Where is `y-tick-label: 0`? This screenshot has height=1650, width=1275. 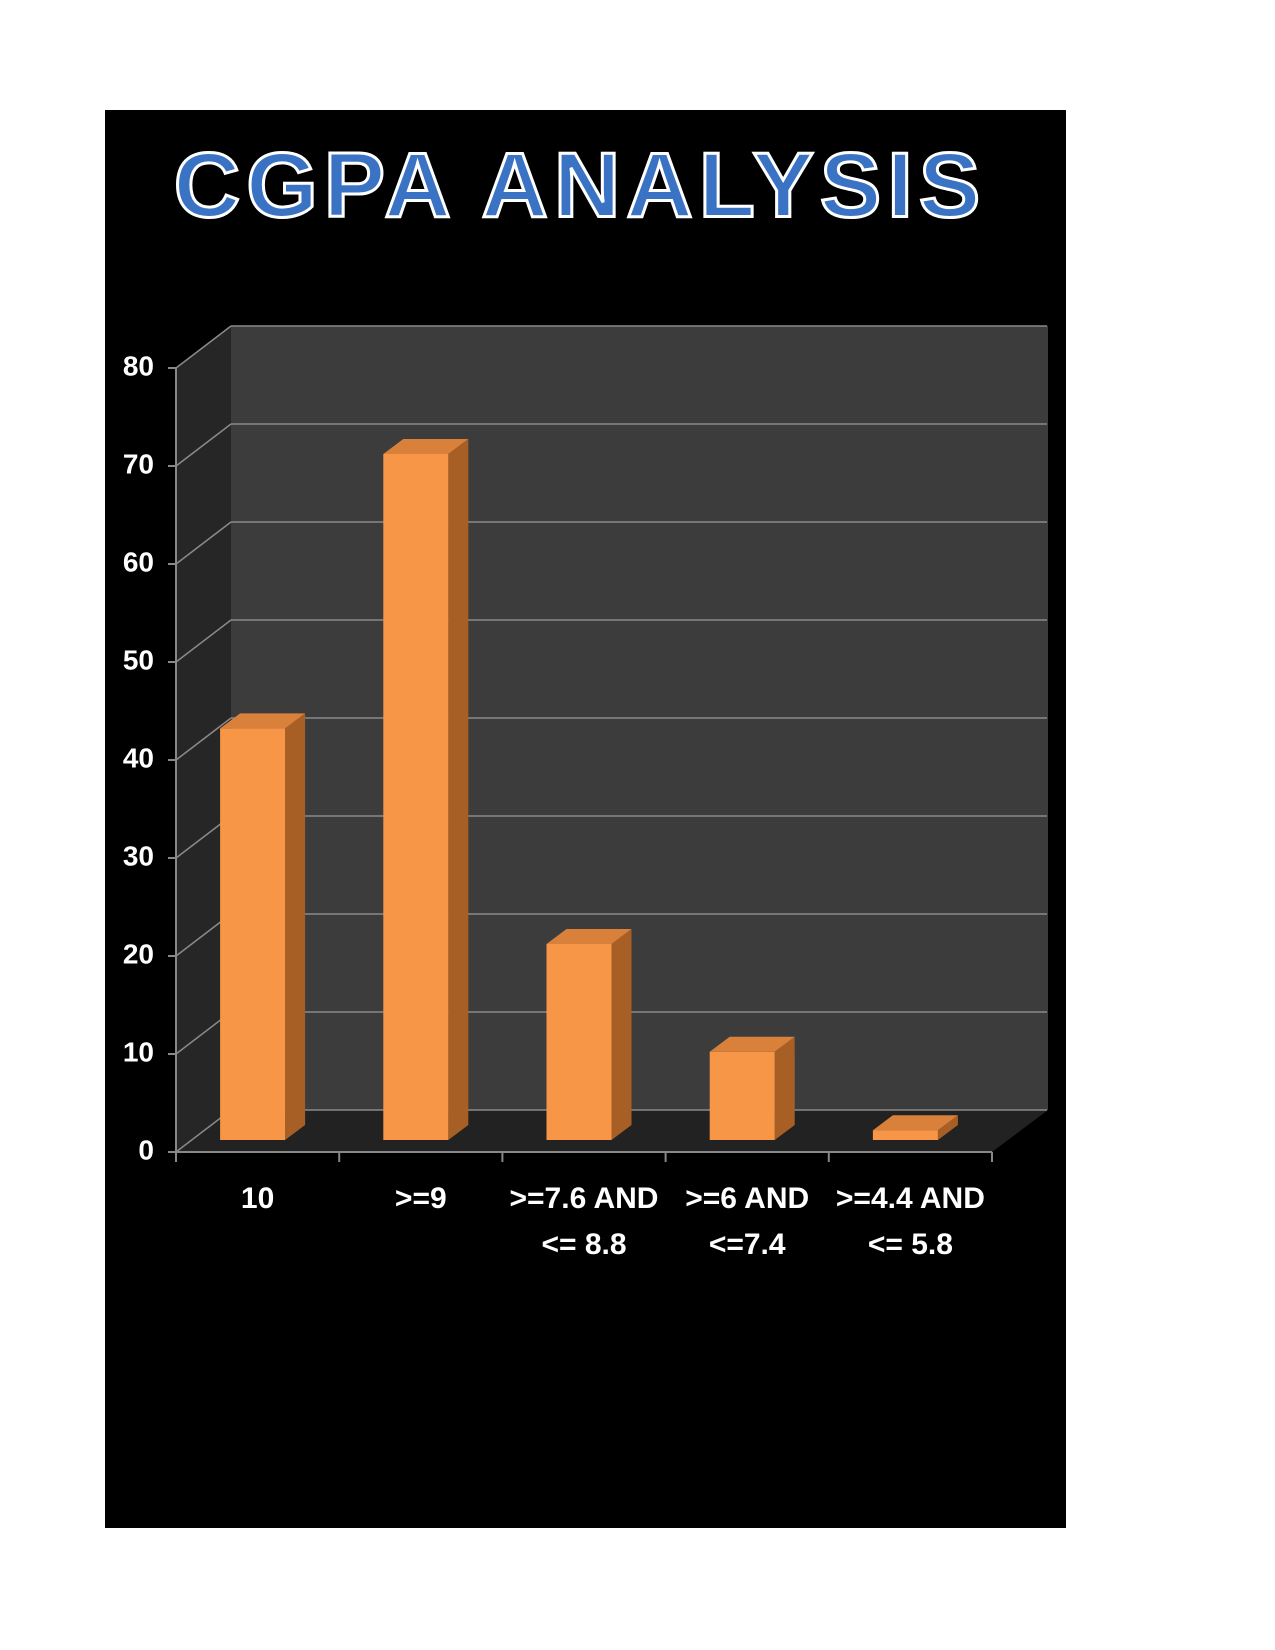
y-tick-label: 0 is located at coordinates (146, 1149).